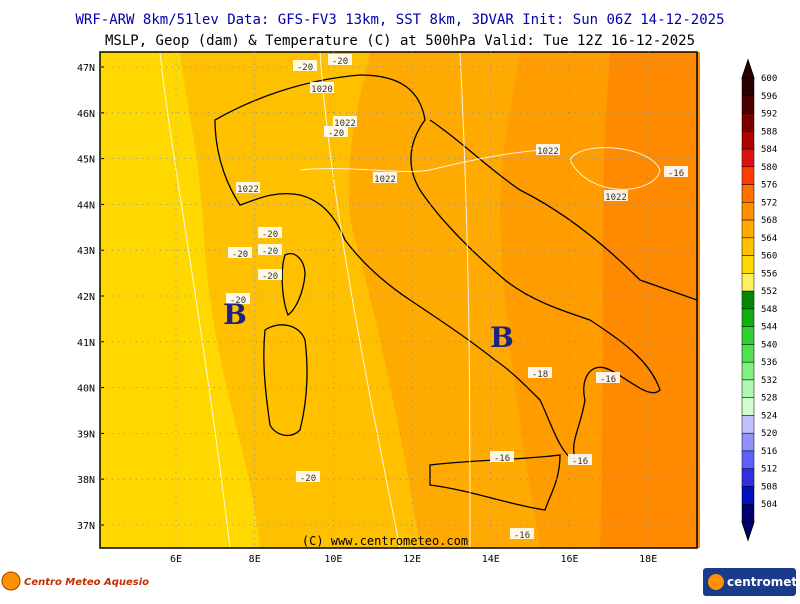 Image resolution: width=800 pixels, height=604 pixels. What do you see at coordinates (86, 114) in the screenshot?
I see `latitude-label: 46N` at bounding box center [86, 114].